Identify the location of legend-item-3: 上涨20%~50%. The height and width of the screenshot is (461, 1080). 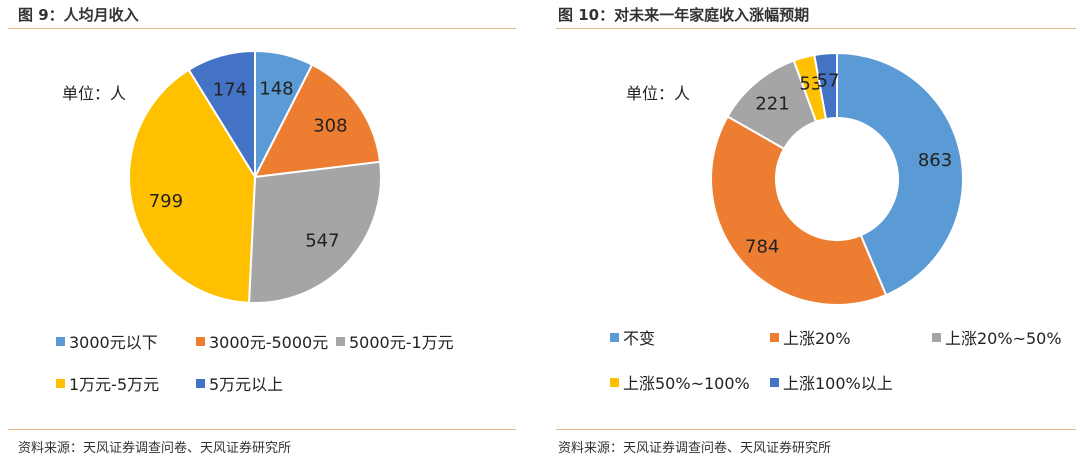
(997, 337).